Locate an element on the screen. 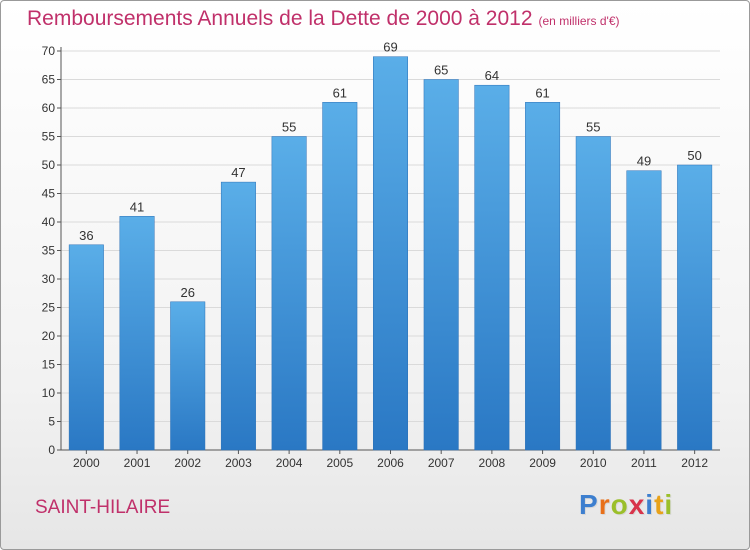  chart-unit: (en milliers d'€) is located at coordinates (579, 21).